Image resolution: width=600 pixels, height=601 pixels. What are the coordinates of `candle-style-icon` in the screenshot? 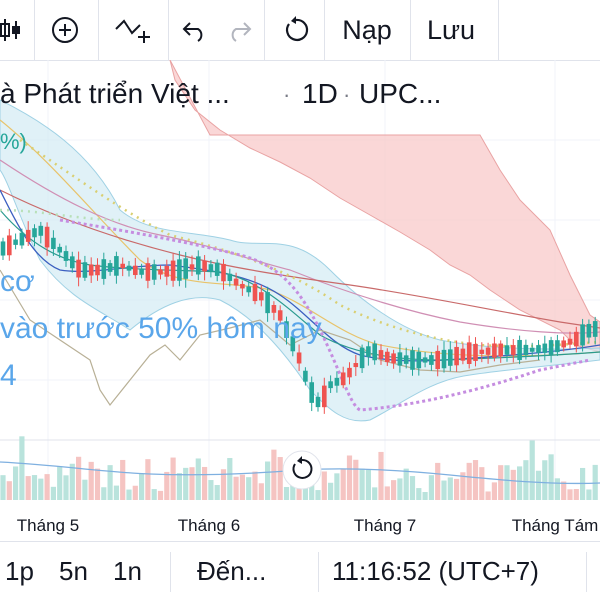 It's located at (11, 30).